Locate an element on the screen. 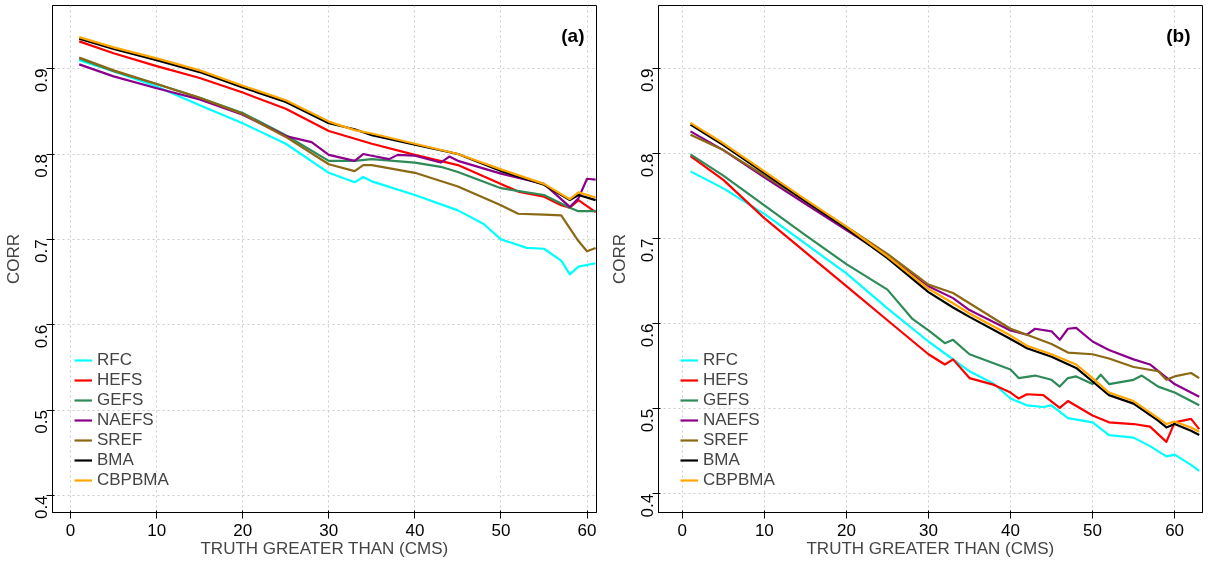 This screenshot has height=564, width=1213. text: (b) is located at coordinates (1178, 35).